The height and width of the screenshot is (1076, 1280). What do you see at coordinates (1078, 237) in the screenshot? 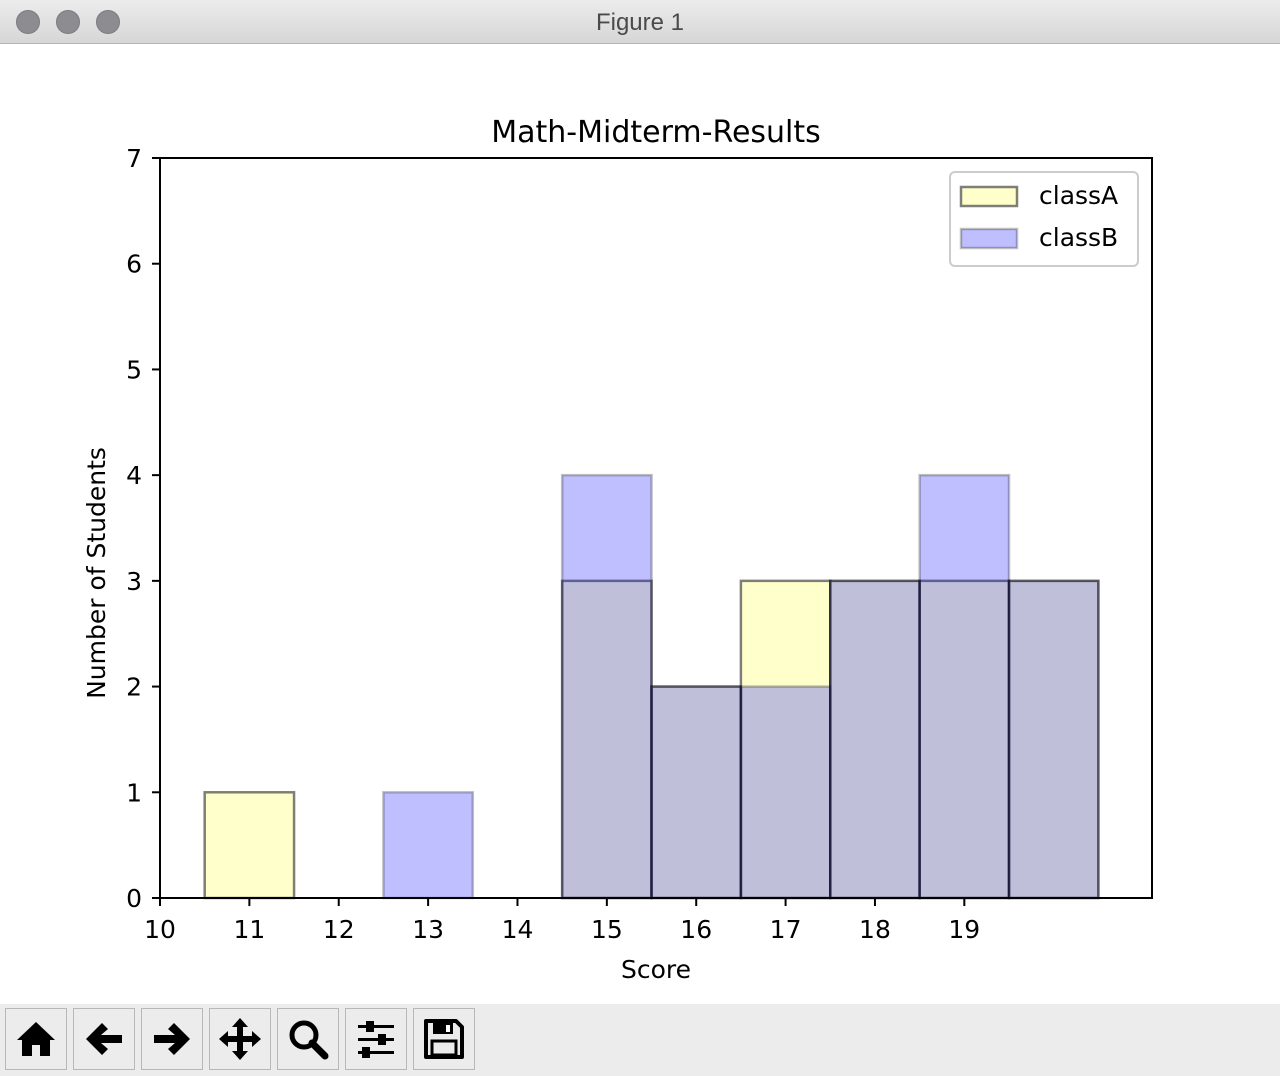
I see `legend-label-classB: classB` at bounding box center [1078, 237].